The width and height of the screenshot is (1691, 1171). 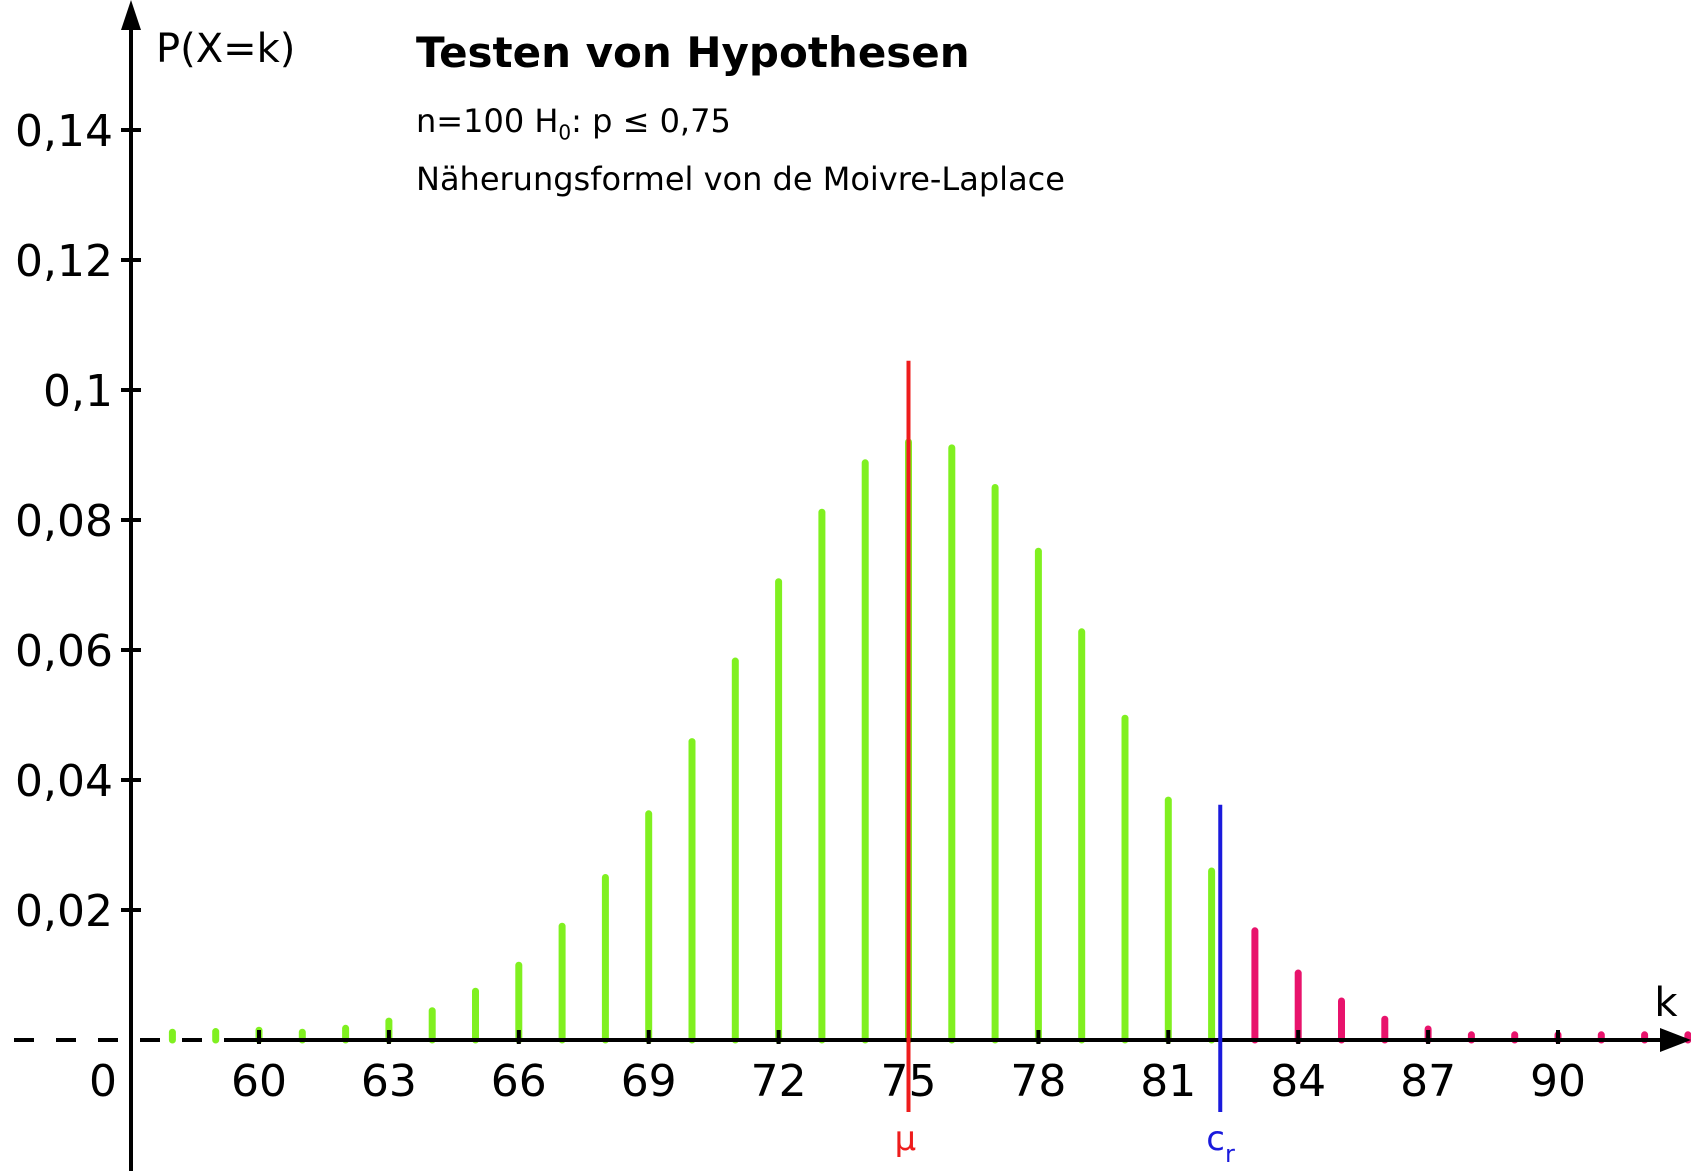 I want to click on x-tick-label: 84, so click(x=1298, y=1081).